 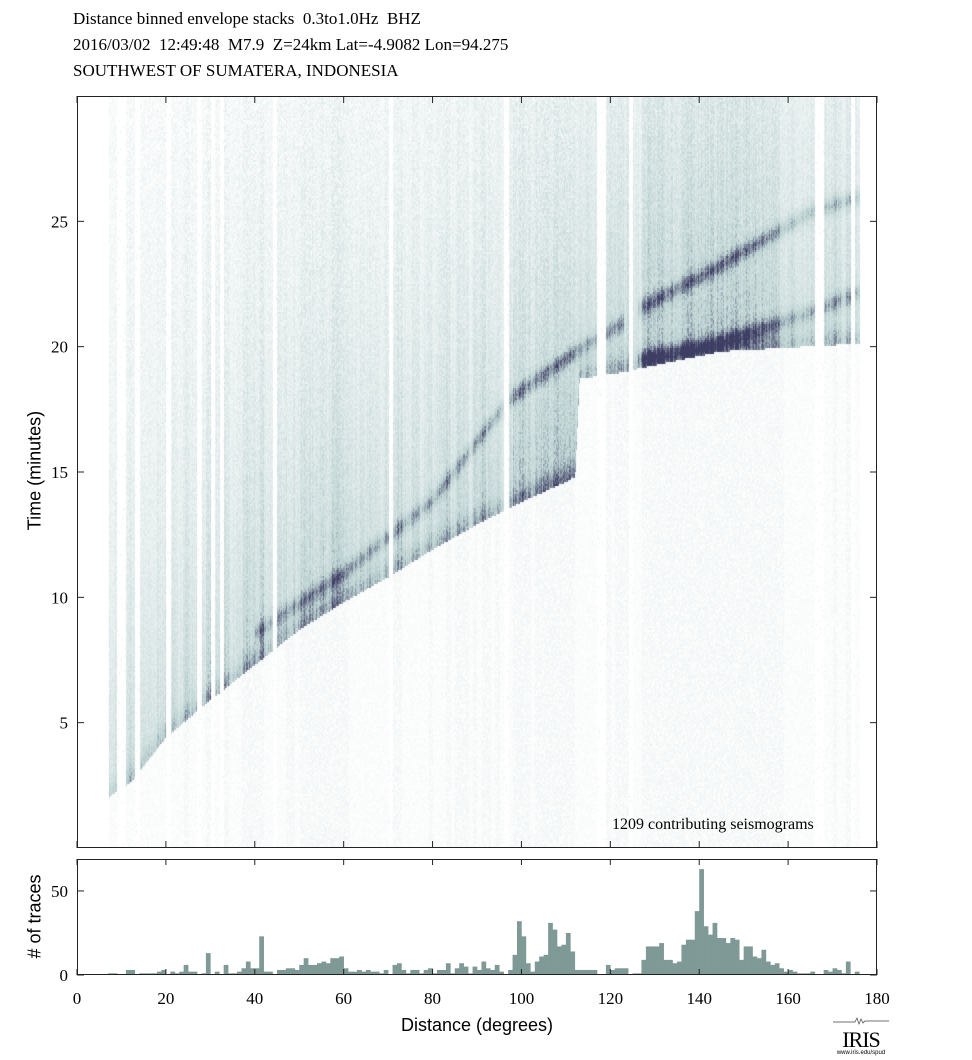 I want to click on x-tick-label: 180, so click(x=877, y=998).